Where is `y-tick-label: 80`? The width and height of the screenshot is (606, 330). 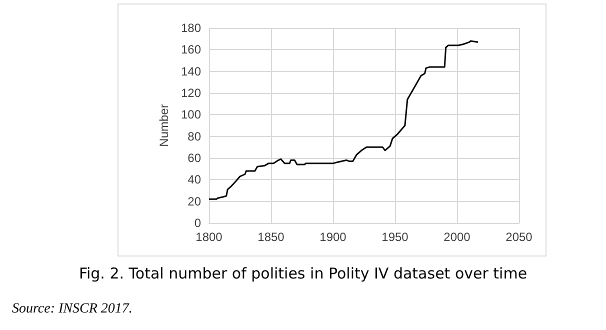
y-tick-label: 80 is located at coordinates (195, 136).